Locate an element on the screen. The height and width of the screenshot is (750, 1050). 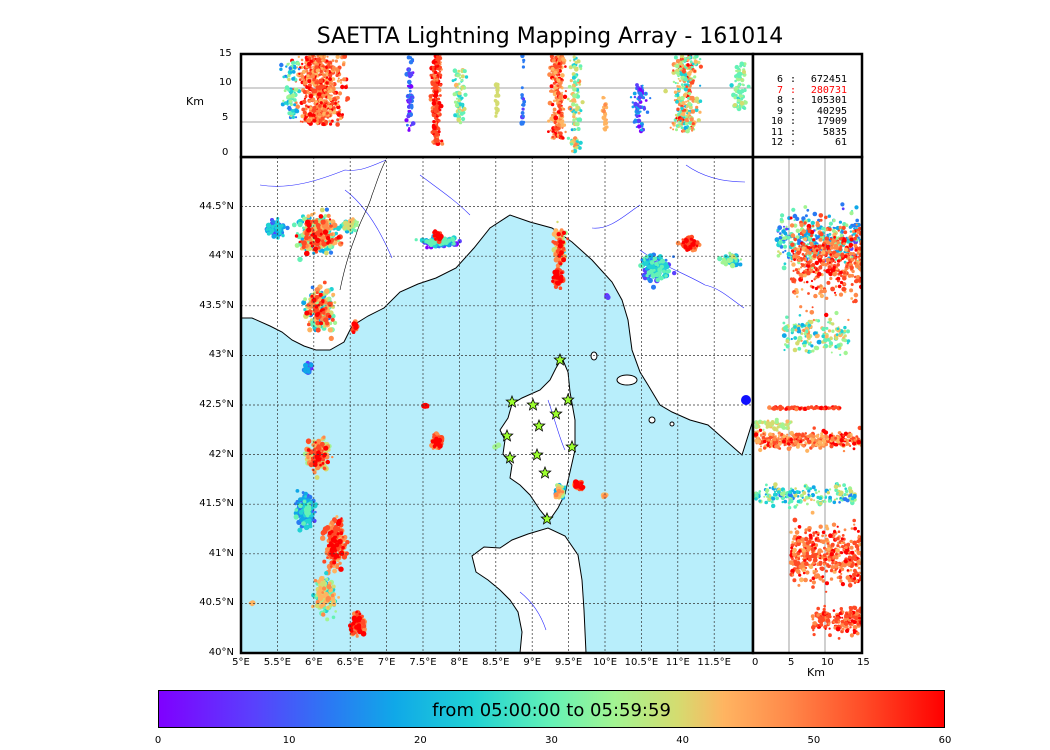
sardinia is located at coordinates (529, 590).